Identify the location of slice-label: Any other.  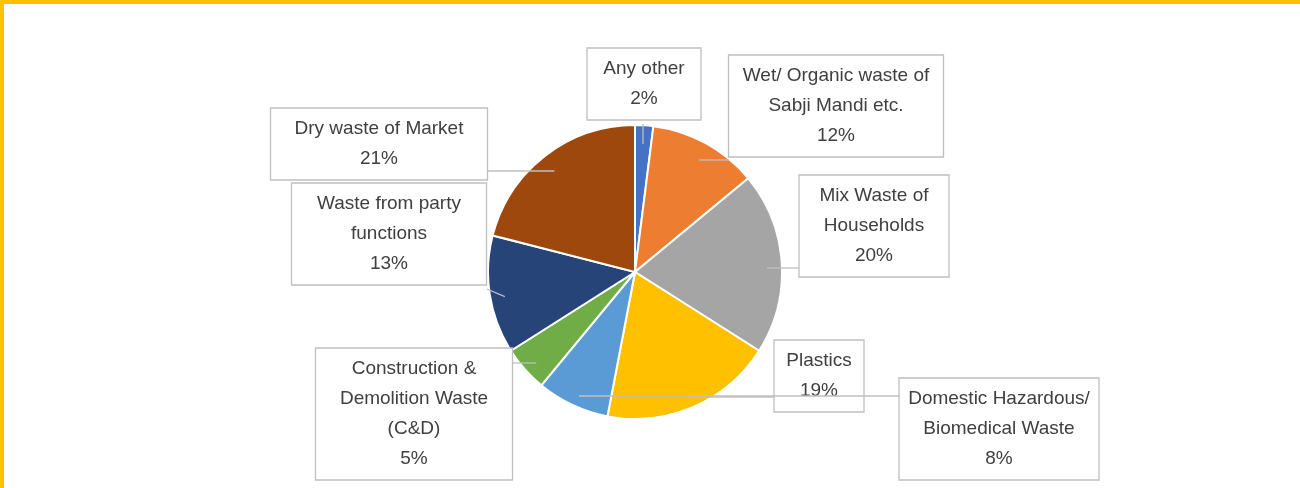
(644, 68).